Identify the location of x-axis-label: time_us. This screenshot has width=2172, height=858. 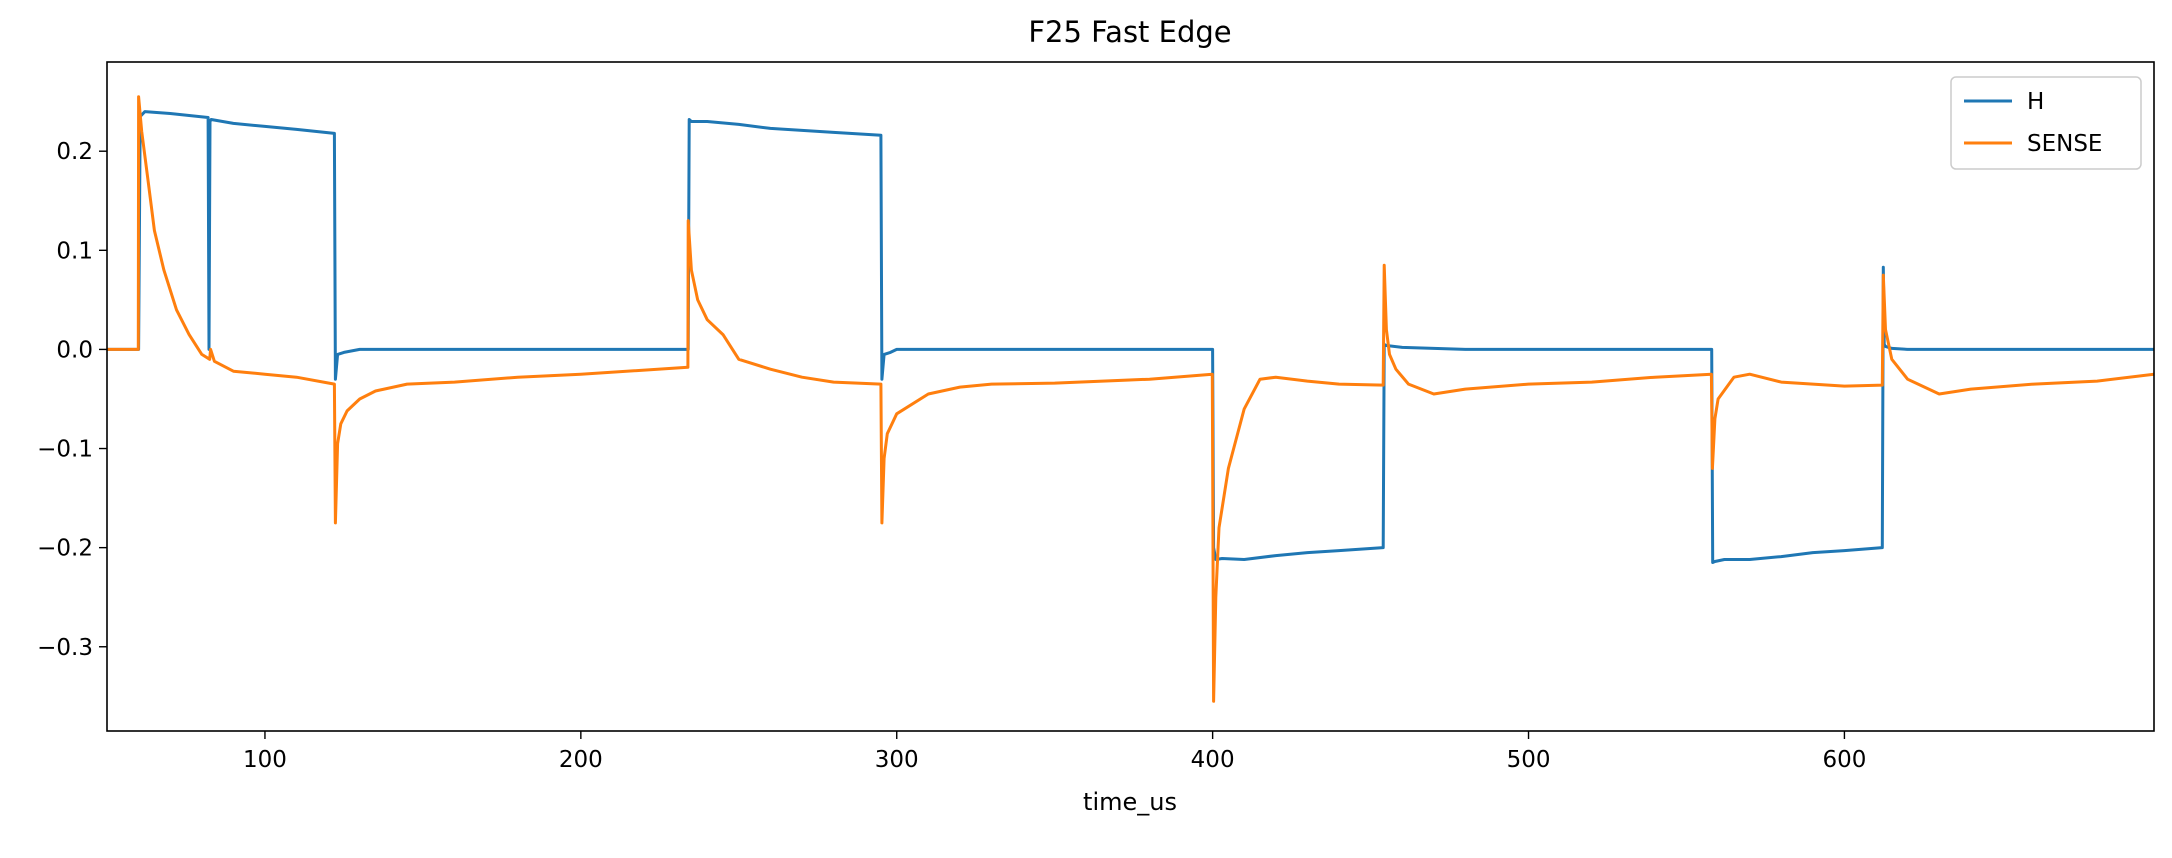
(1130, 802).